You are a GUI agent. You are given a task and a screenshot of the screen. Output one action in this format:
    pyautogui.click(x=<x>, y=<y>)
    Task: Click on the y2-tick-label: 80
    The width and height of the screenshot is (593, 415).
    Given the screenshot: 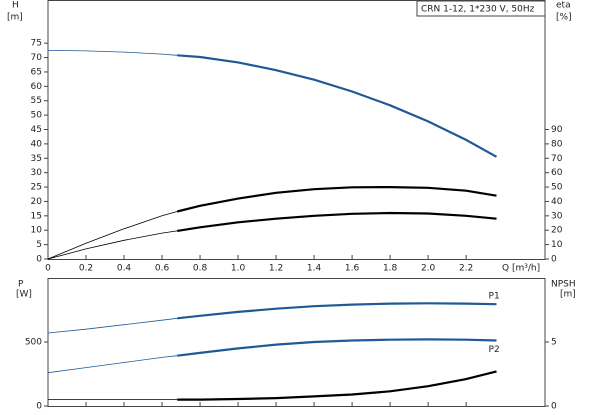 What is the action you would take?
    pyautogui.click(x=557, y=144)
    